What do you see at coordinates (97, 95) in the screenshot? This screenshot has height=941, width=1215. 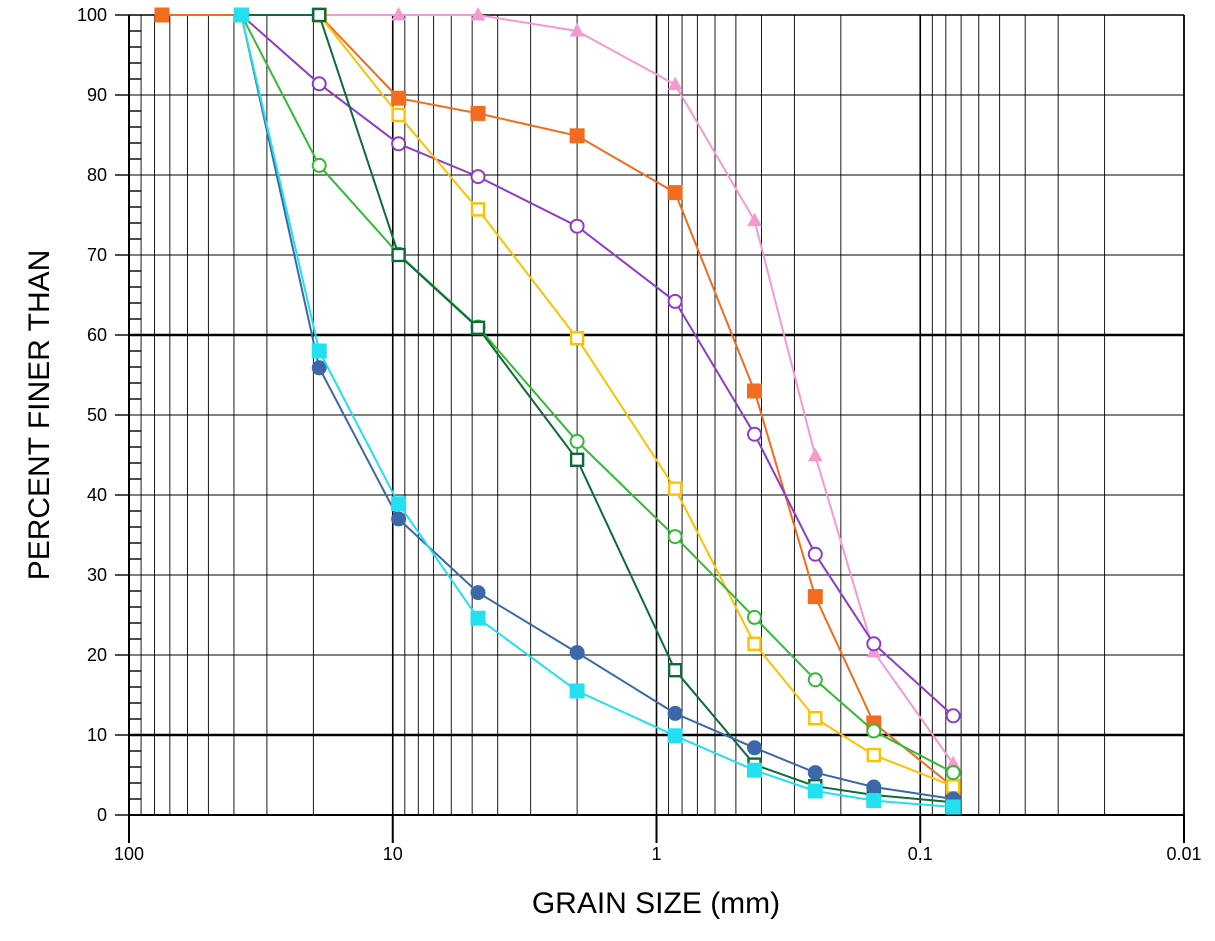 I see `y-tick-label: 90` at bounding box center [97, 95].